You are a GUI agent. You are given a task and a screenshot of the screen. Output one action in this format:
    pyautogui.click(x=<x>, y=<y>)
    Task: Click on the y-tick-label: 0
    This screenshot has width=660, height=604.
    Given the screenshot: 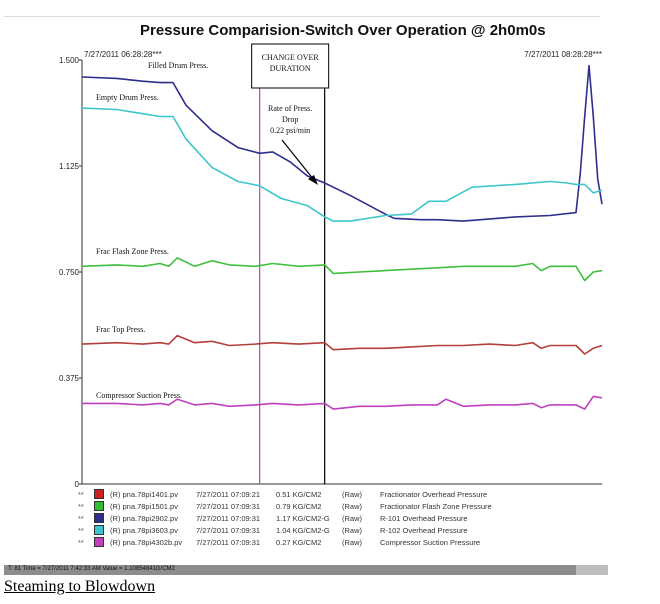 What is the action you would take?
    pyautogui.click(x=77, y=484)
    